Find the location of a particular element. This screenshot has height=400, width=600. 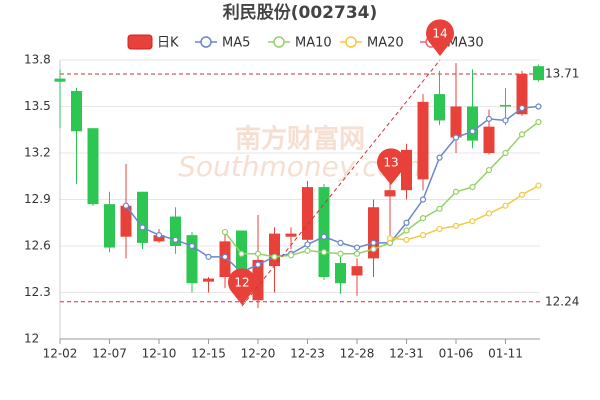

watermark-cn: 南方财富网 is located at coordinates (300, 139).